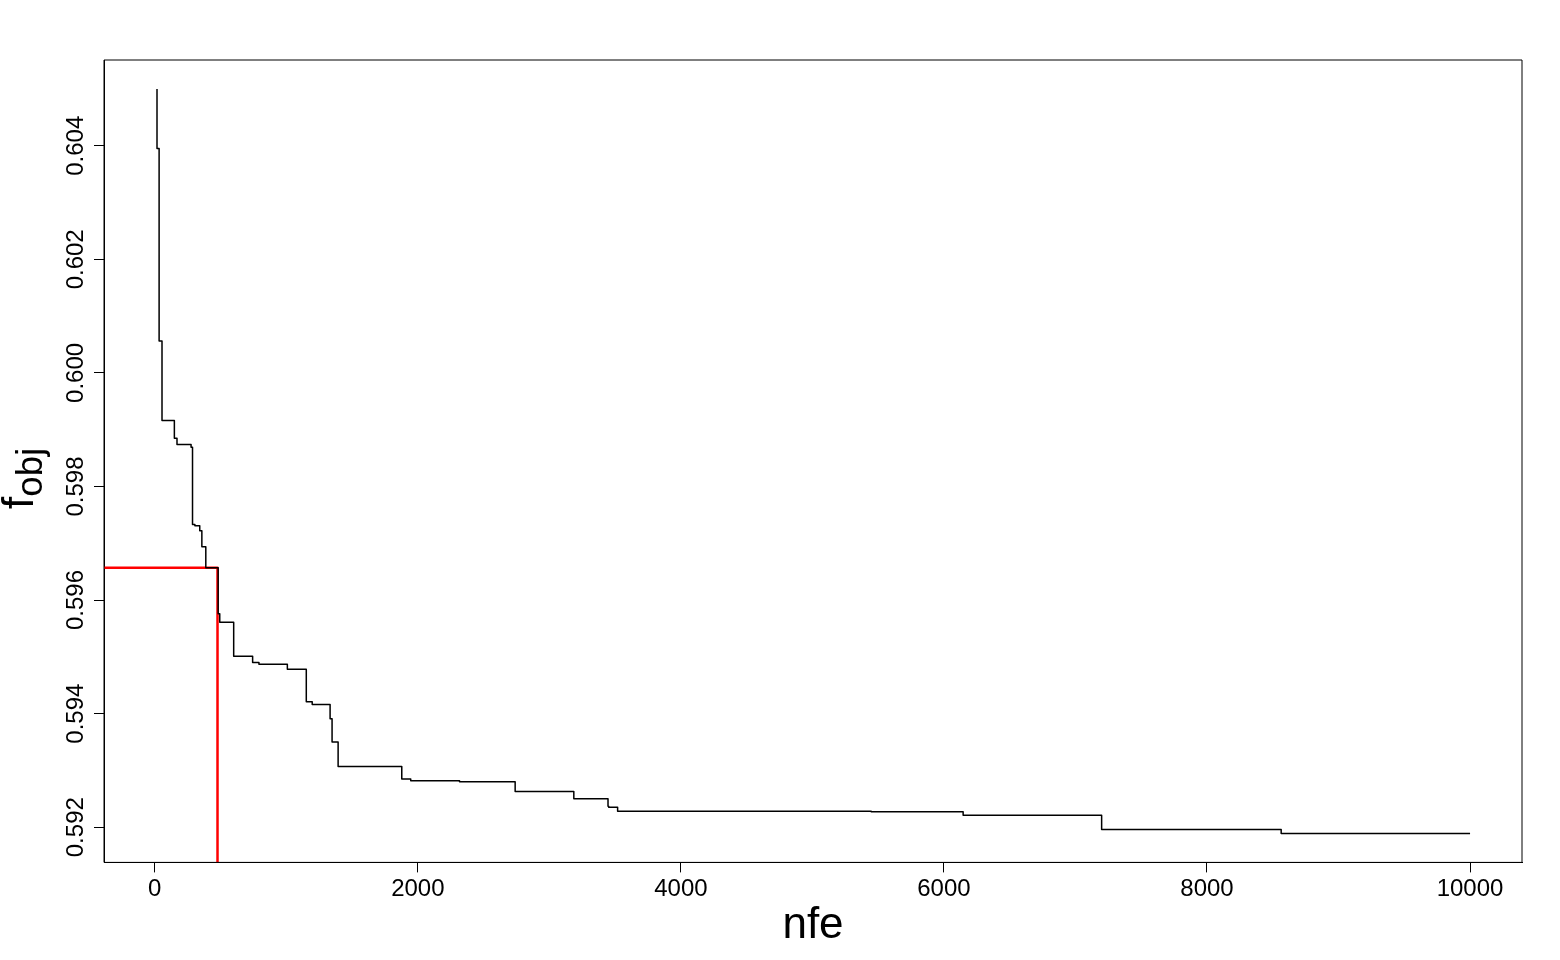  I want to click on x-axis-title: nfe, so click(813, 922).